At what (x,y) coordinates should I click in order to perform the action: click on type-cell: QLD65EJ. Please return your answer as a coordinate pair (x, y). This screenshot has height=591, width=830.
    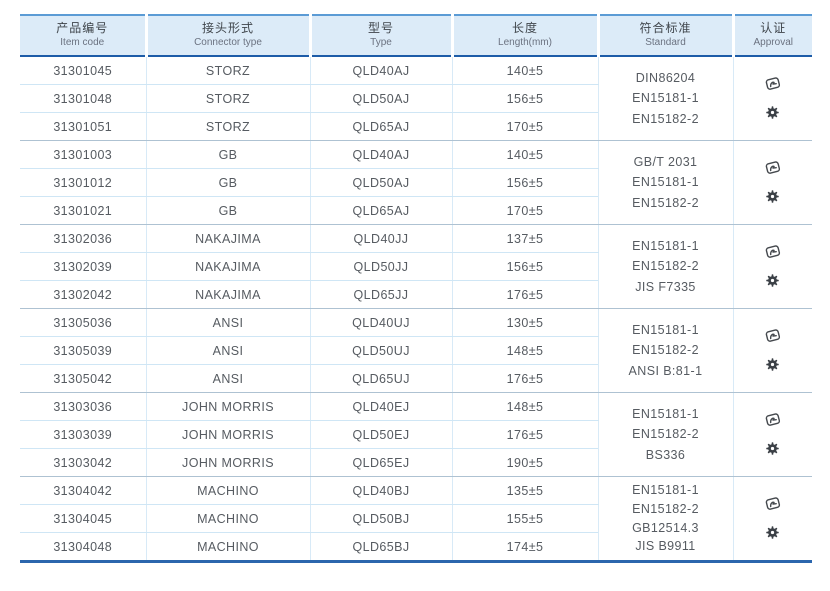
    Looking at the image, I should click on (380, 462).